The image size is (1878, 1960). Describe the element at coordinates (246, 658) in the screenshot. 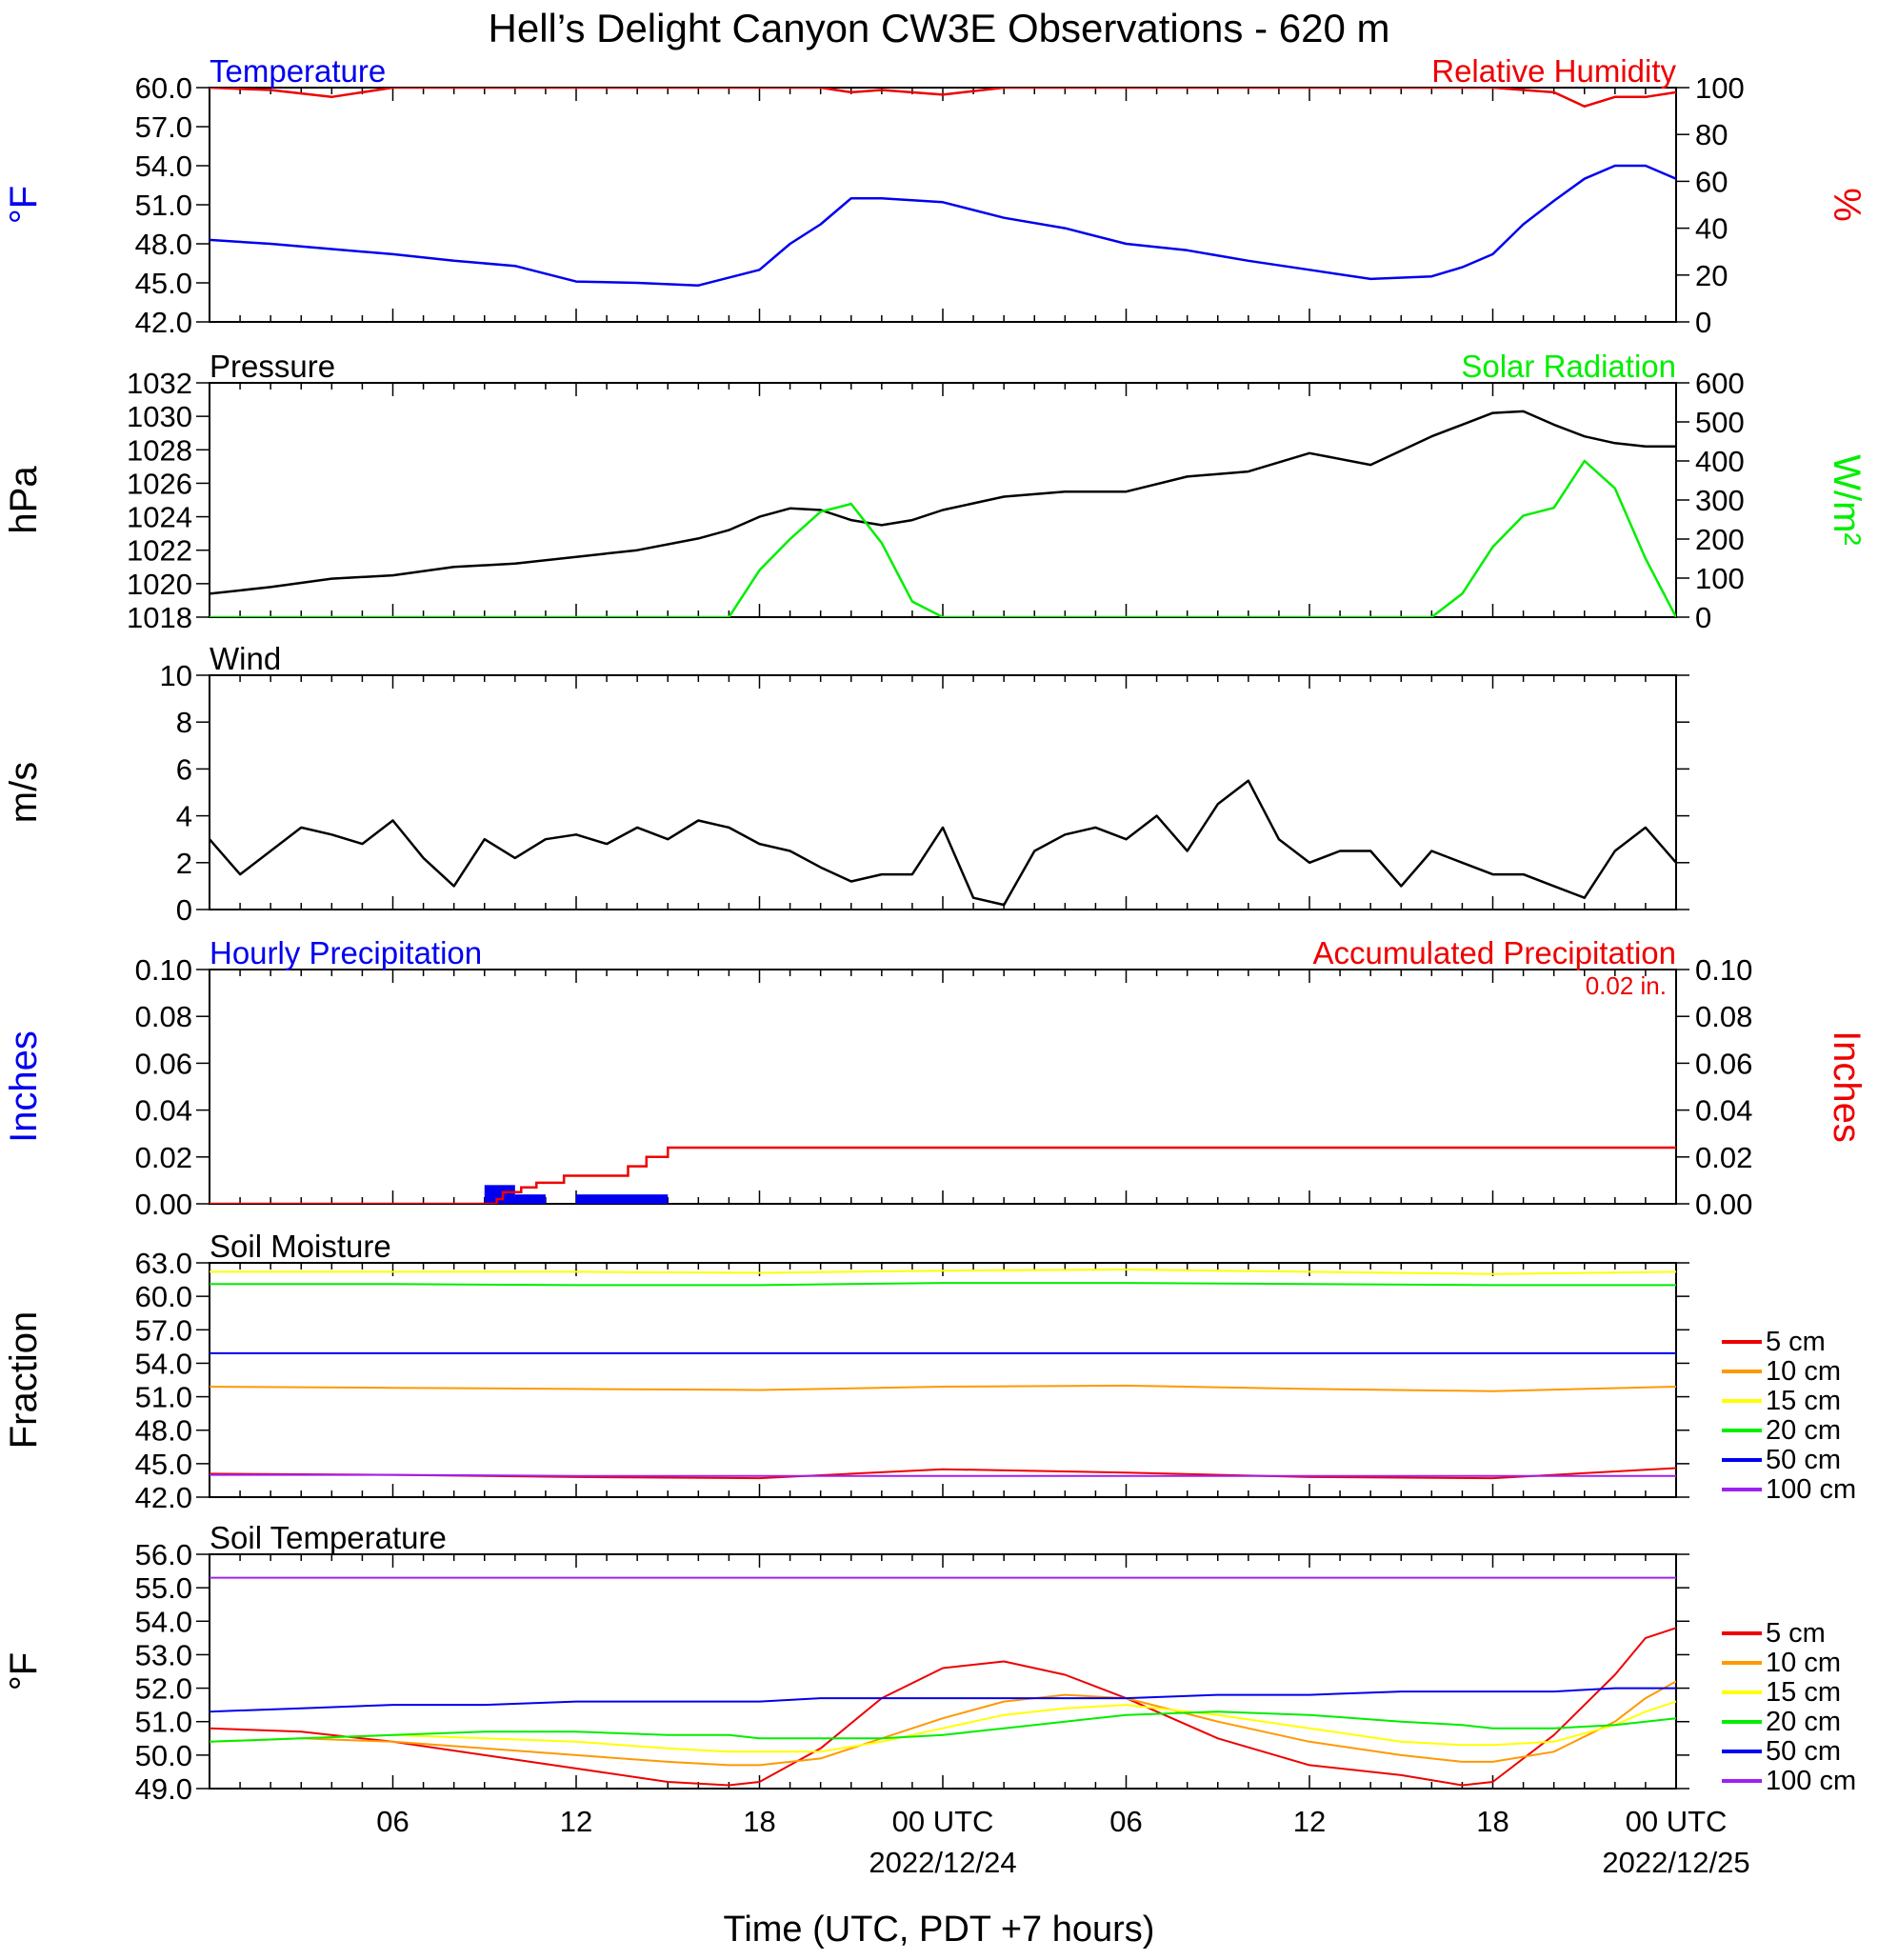

I see `panel-title-left: Wind` at that location.